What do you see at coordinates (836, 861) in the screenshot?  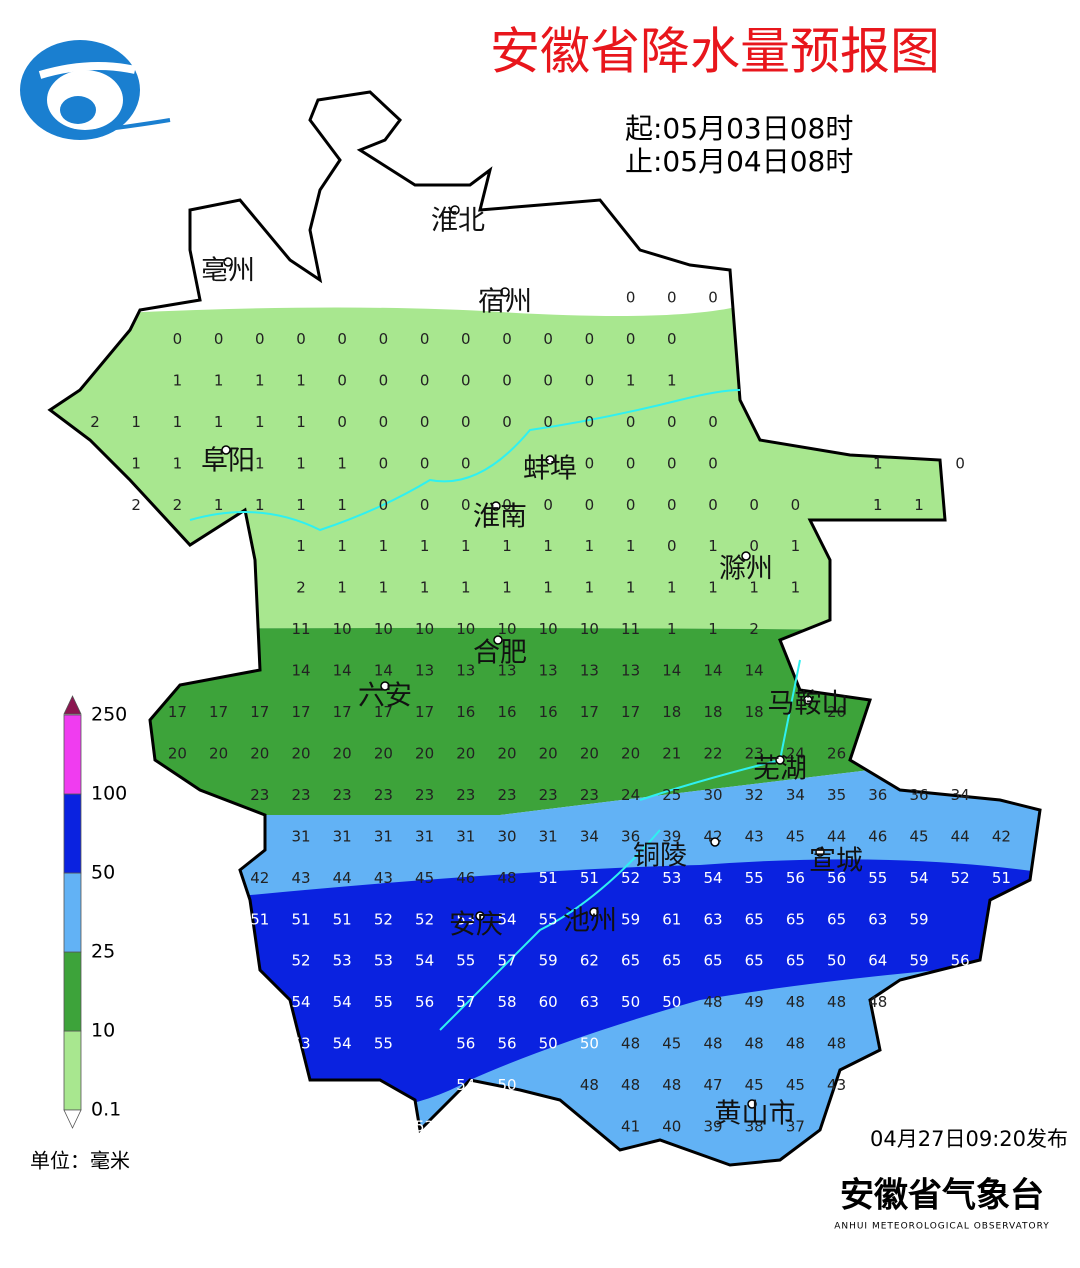 I see `city-label: 宣城` at bounding box center [836, 861].